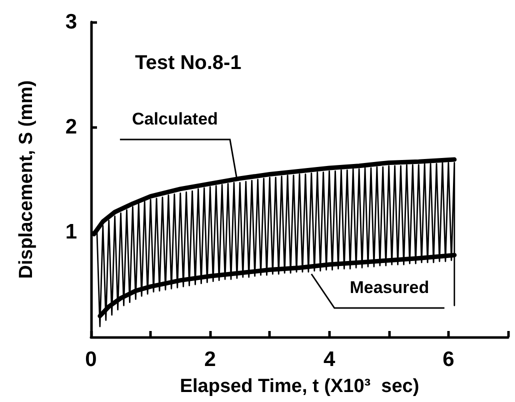  Describe the element at coordinates (175, 119) in the screenshot. I see `annotation: Calculated` at that location.